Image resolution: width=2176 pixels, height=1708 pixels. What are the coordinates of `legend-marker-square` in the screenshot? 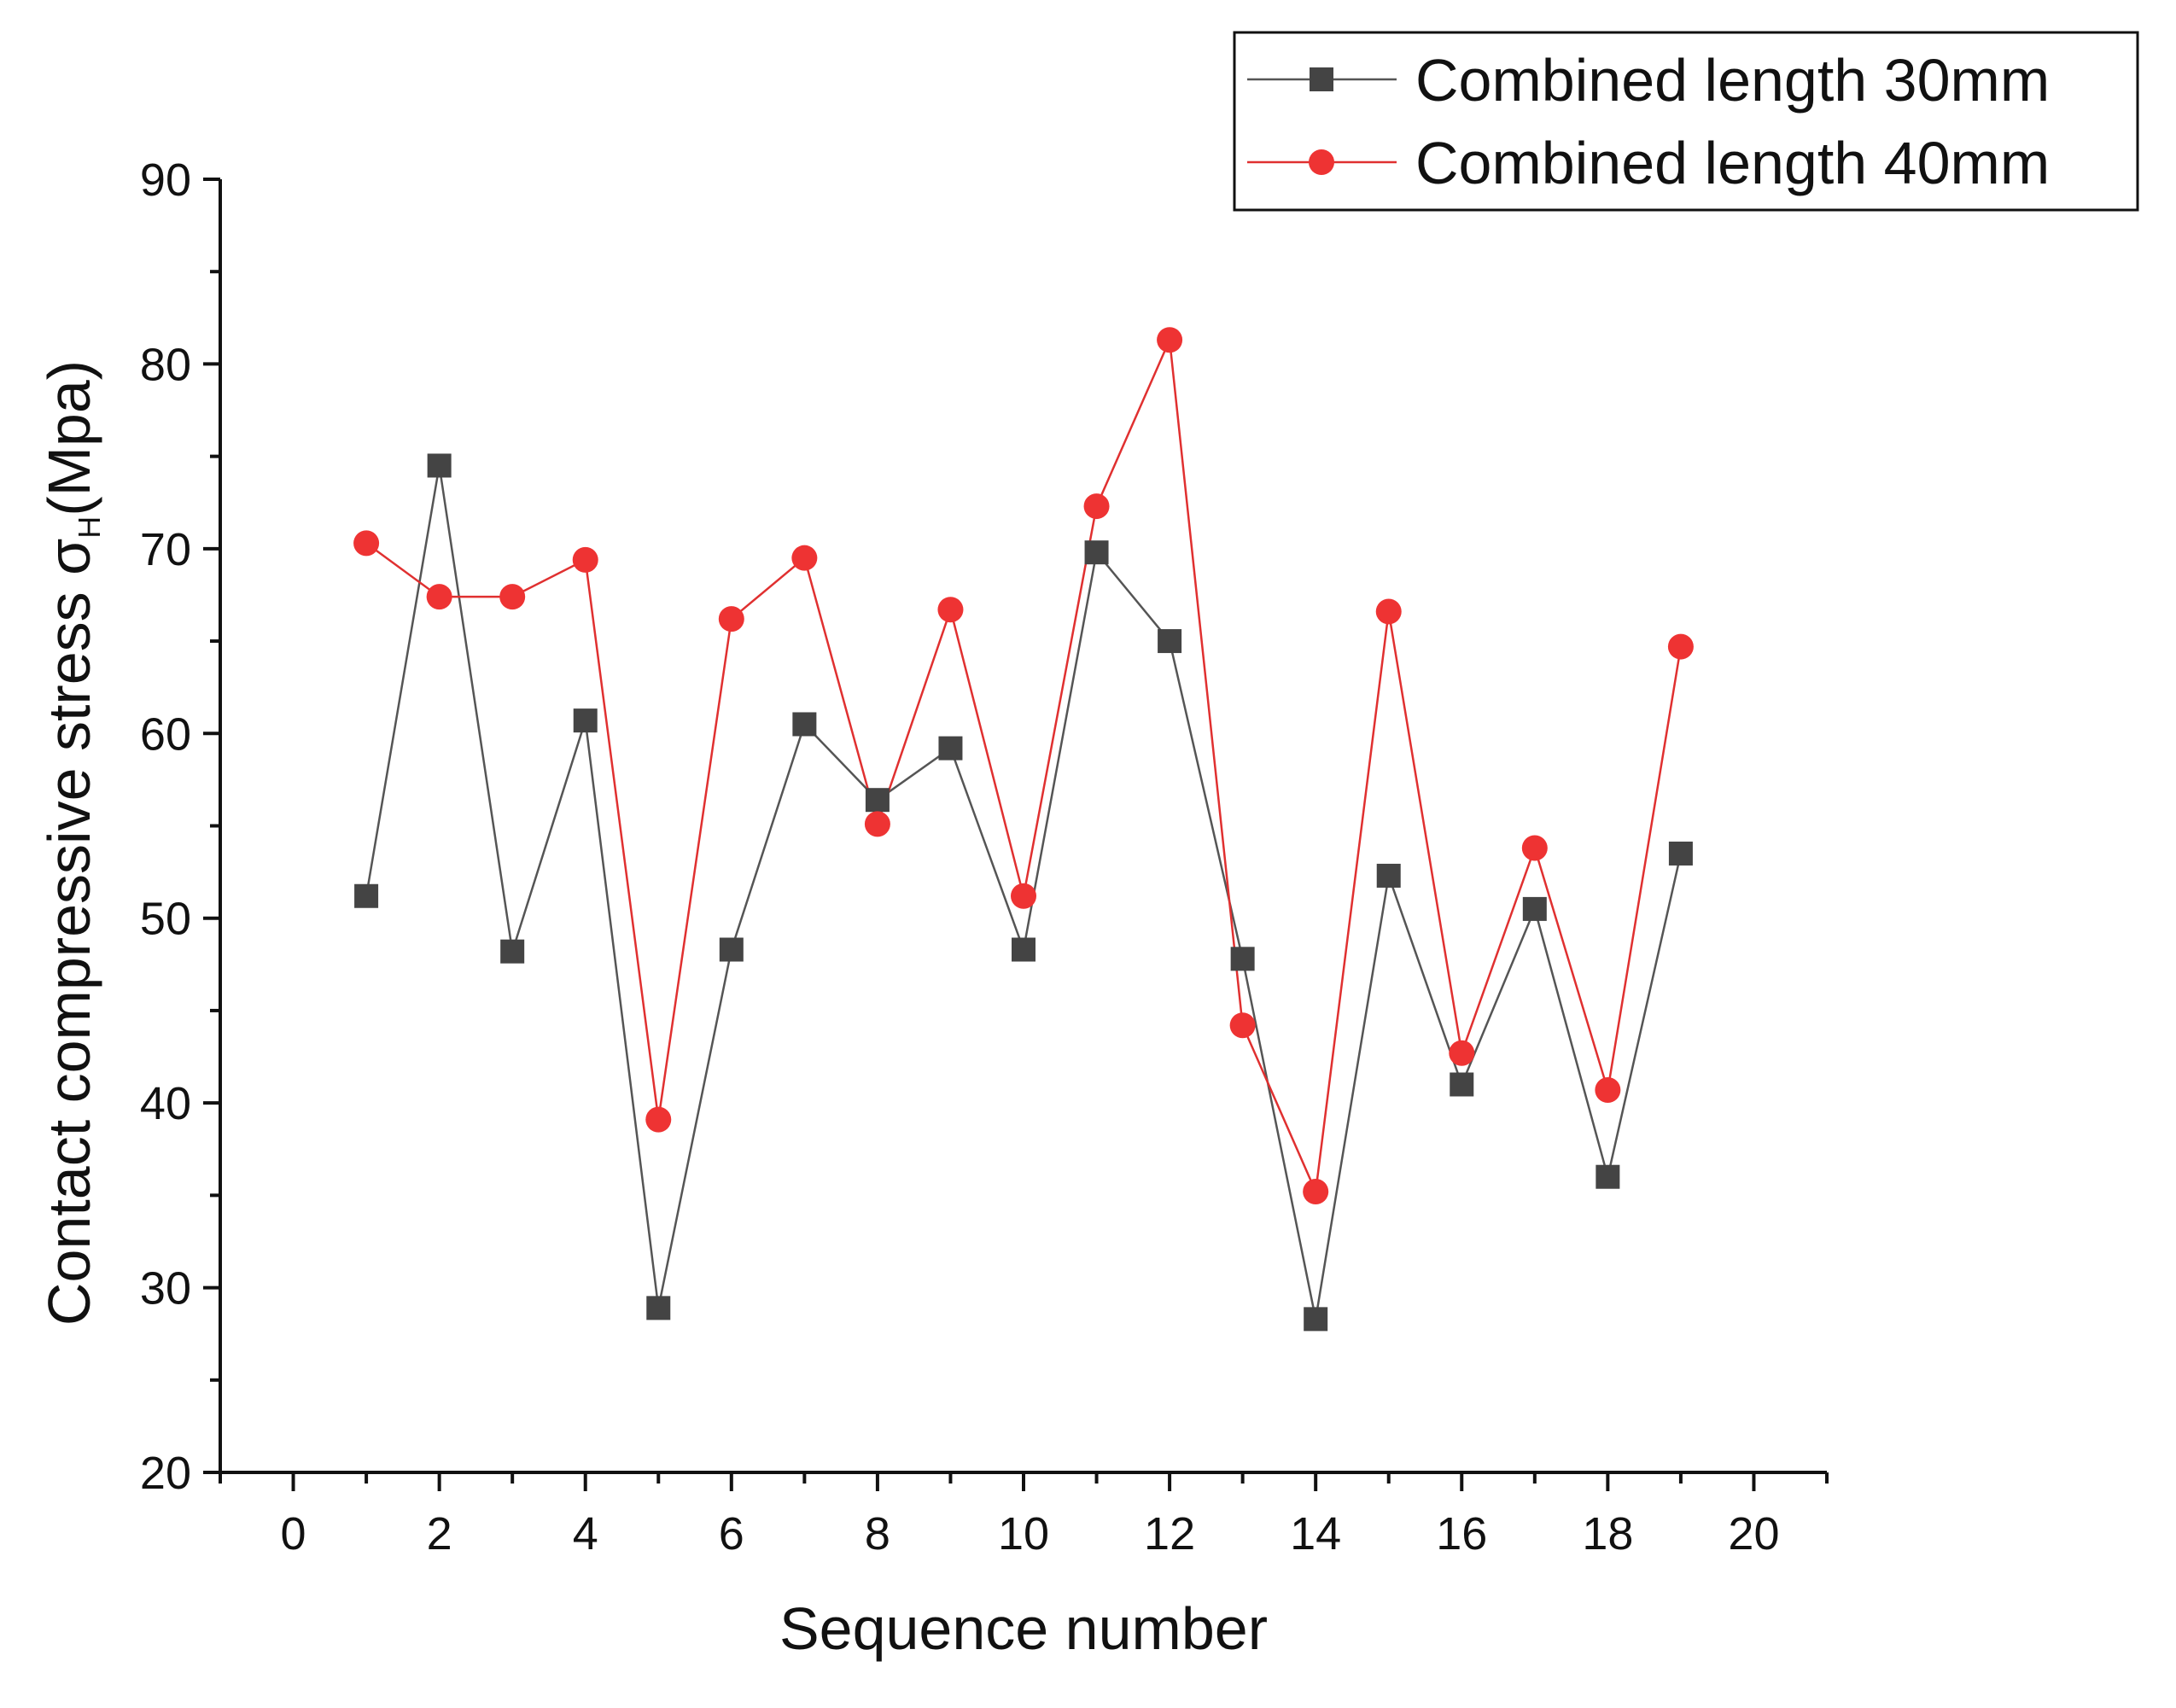 It's located at (1321, 79).